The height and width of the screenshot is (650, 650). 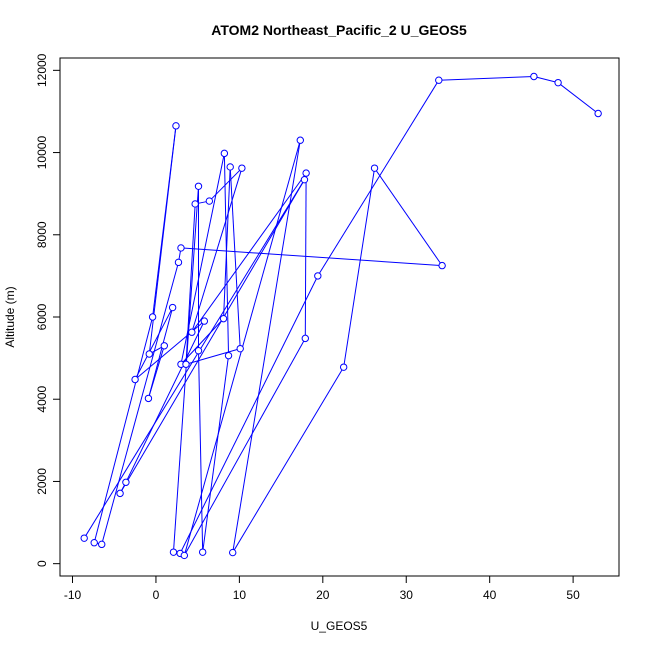 I want to click on chart-title: ATOM2 Northeast_Pacific_2 U_GEOS5, so click(x=339, y=30).